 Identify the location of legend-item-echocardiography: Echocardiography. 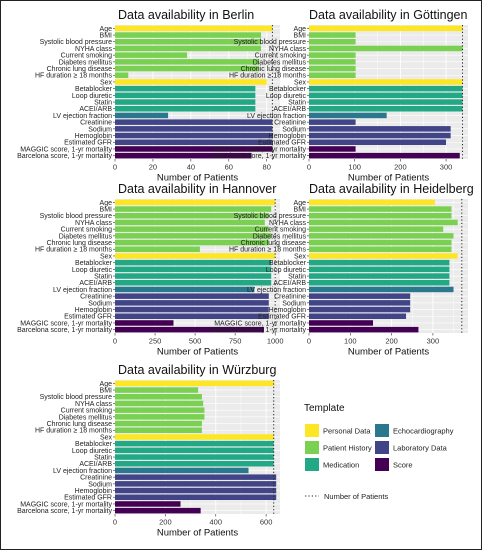
(414, 430).